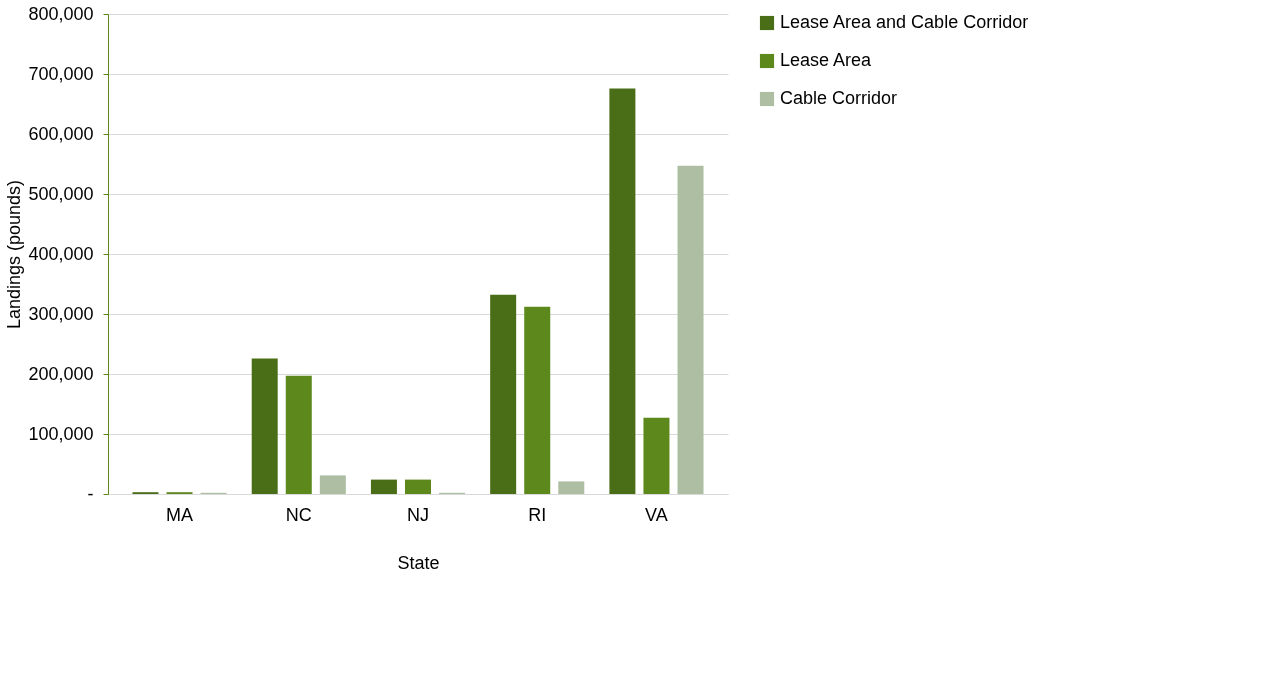 This screenshot has width=1263, height=683. What do you see at coordinates (180, 514) in the screenshot?
I see `x-tick-label: MA` at bounding box center [180, 514].